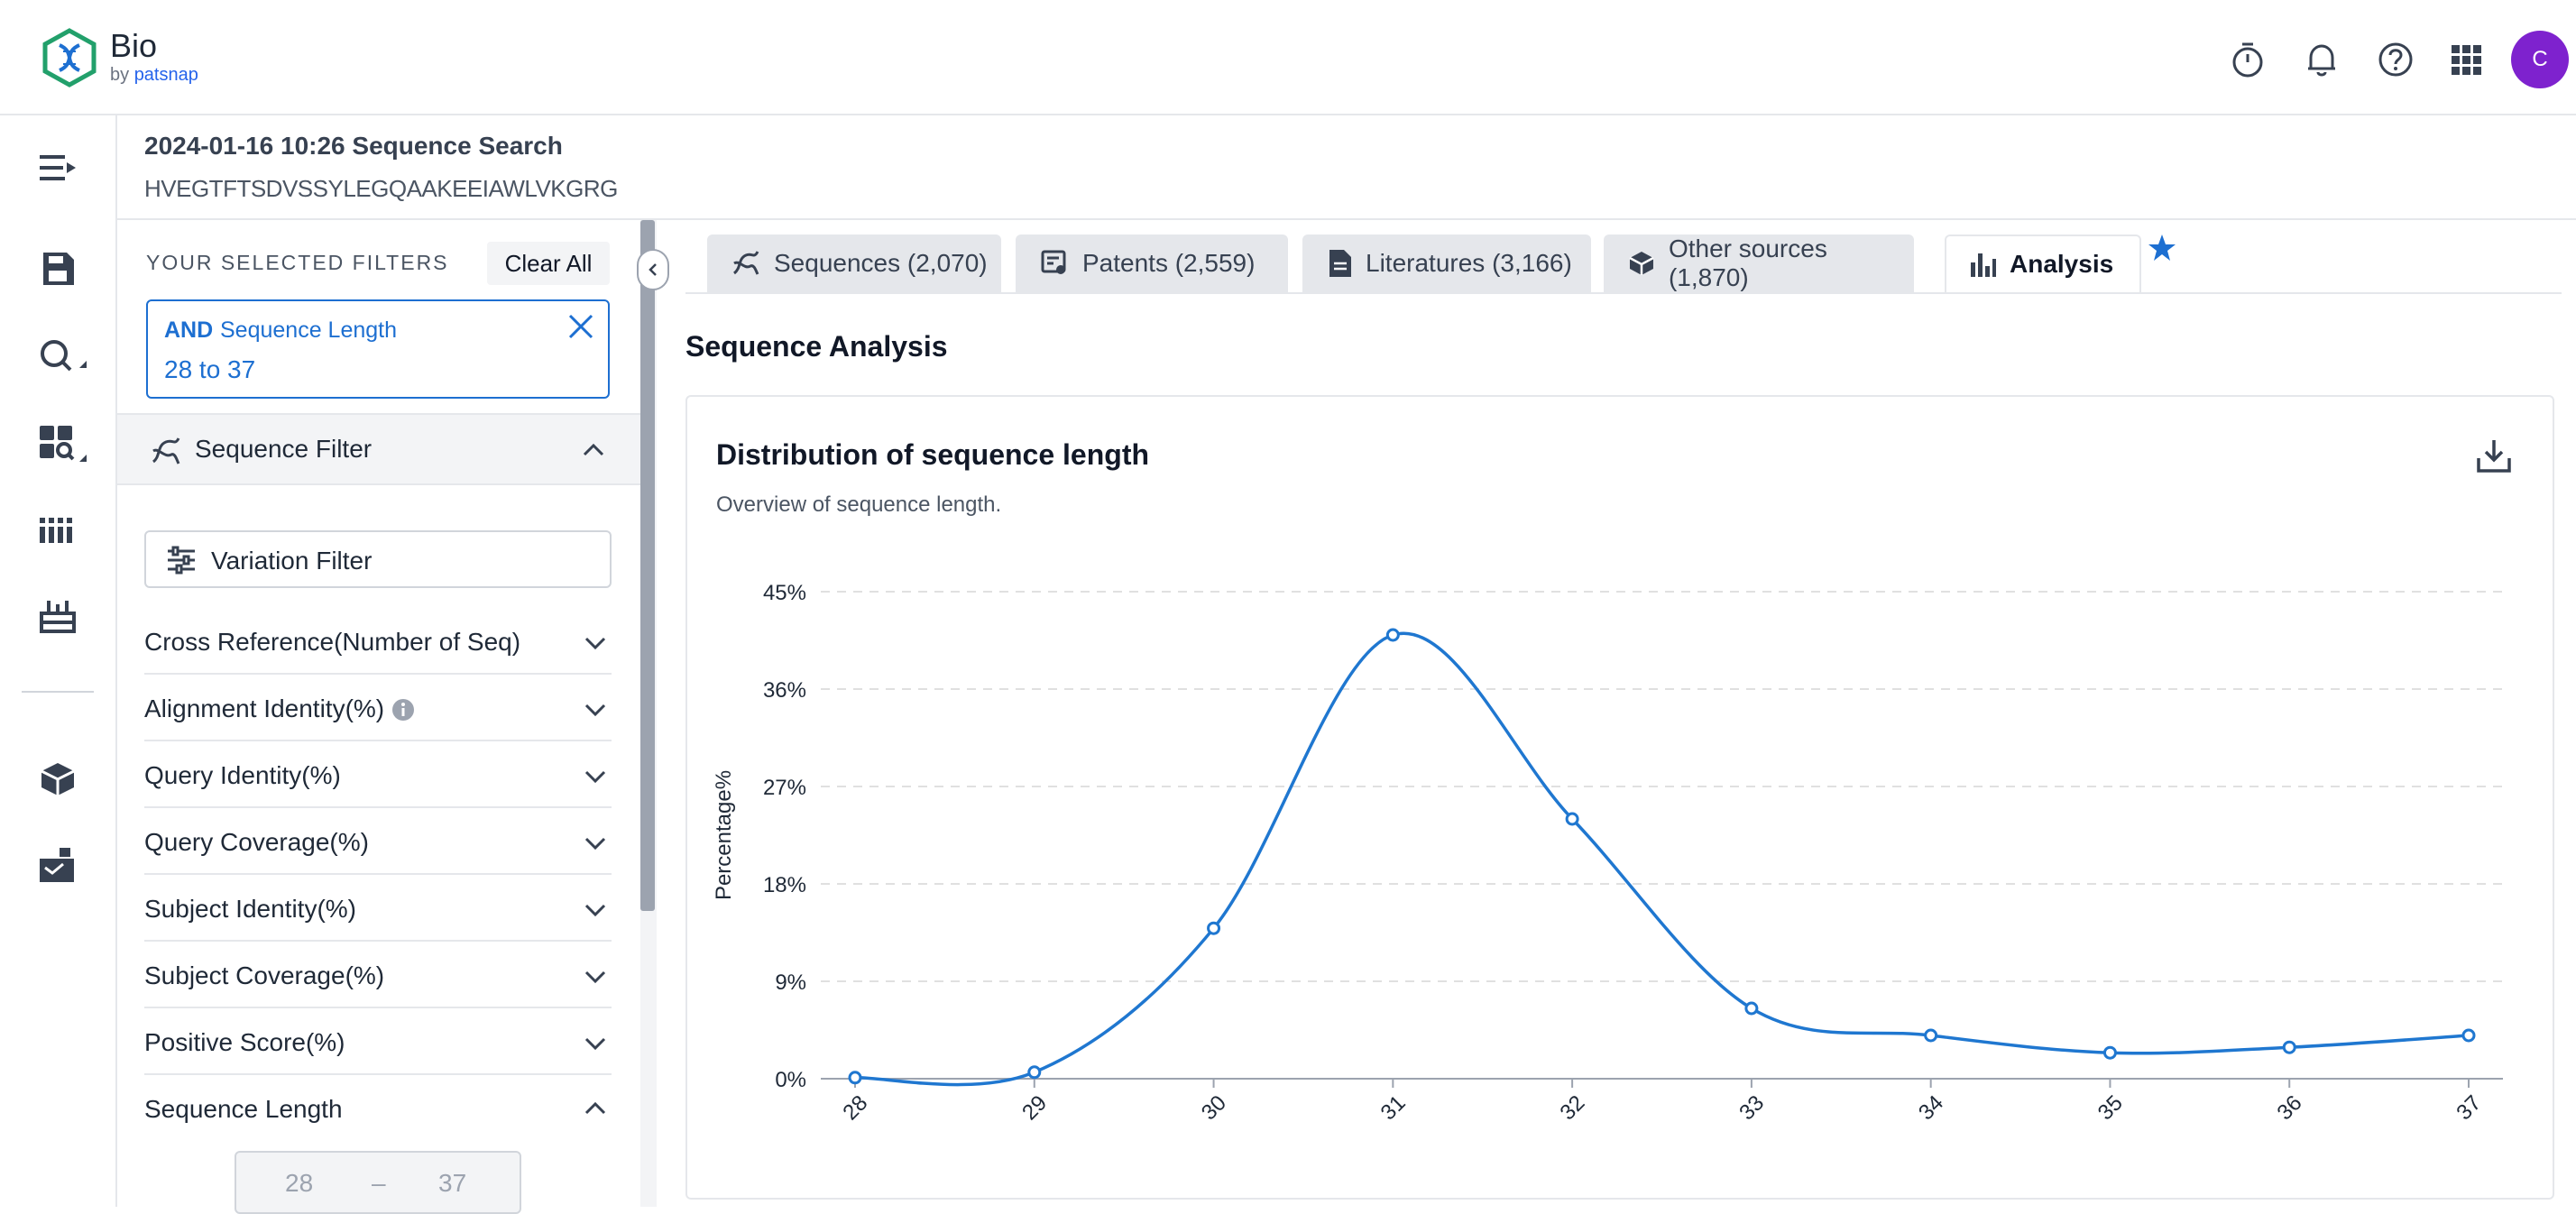  Describe the element at coordinates (57, 268) in the screenshot. I see `save-icon` at that location.